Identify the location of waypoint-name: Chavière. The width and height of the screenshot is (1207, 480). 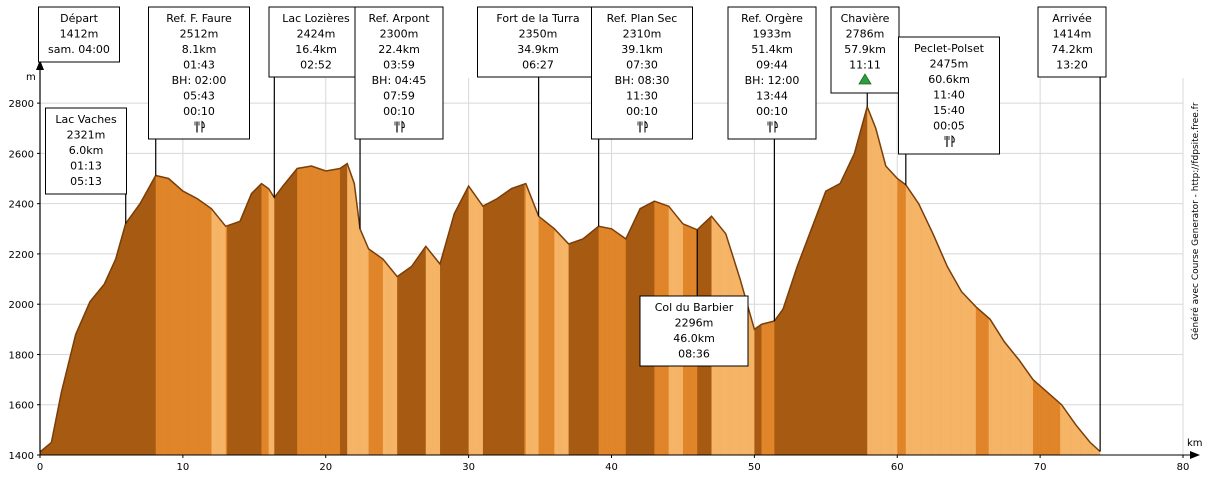
(865, 18).